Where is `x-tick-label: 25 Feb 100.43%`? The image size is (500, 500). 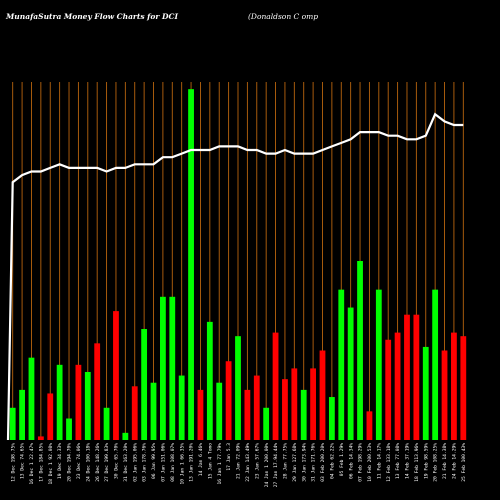 x-tick-label: 25 Feb 100.43% is located at coordinates (464, 462).